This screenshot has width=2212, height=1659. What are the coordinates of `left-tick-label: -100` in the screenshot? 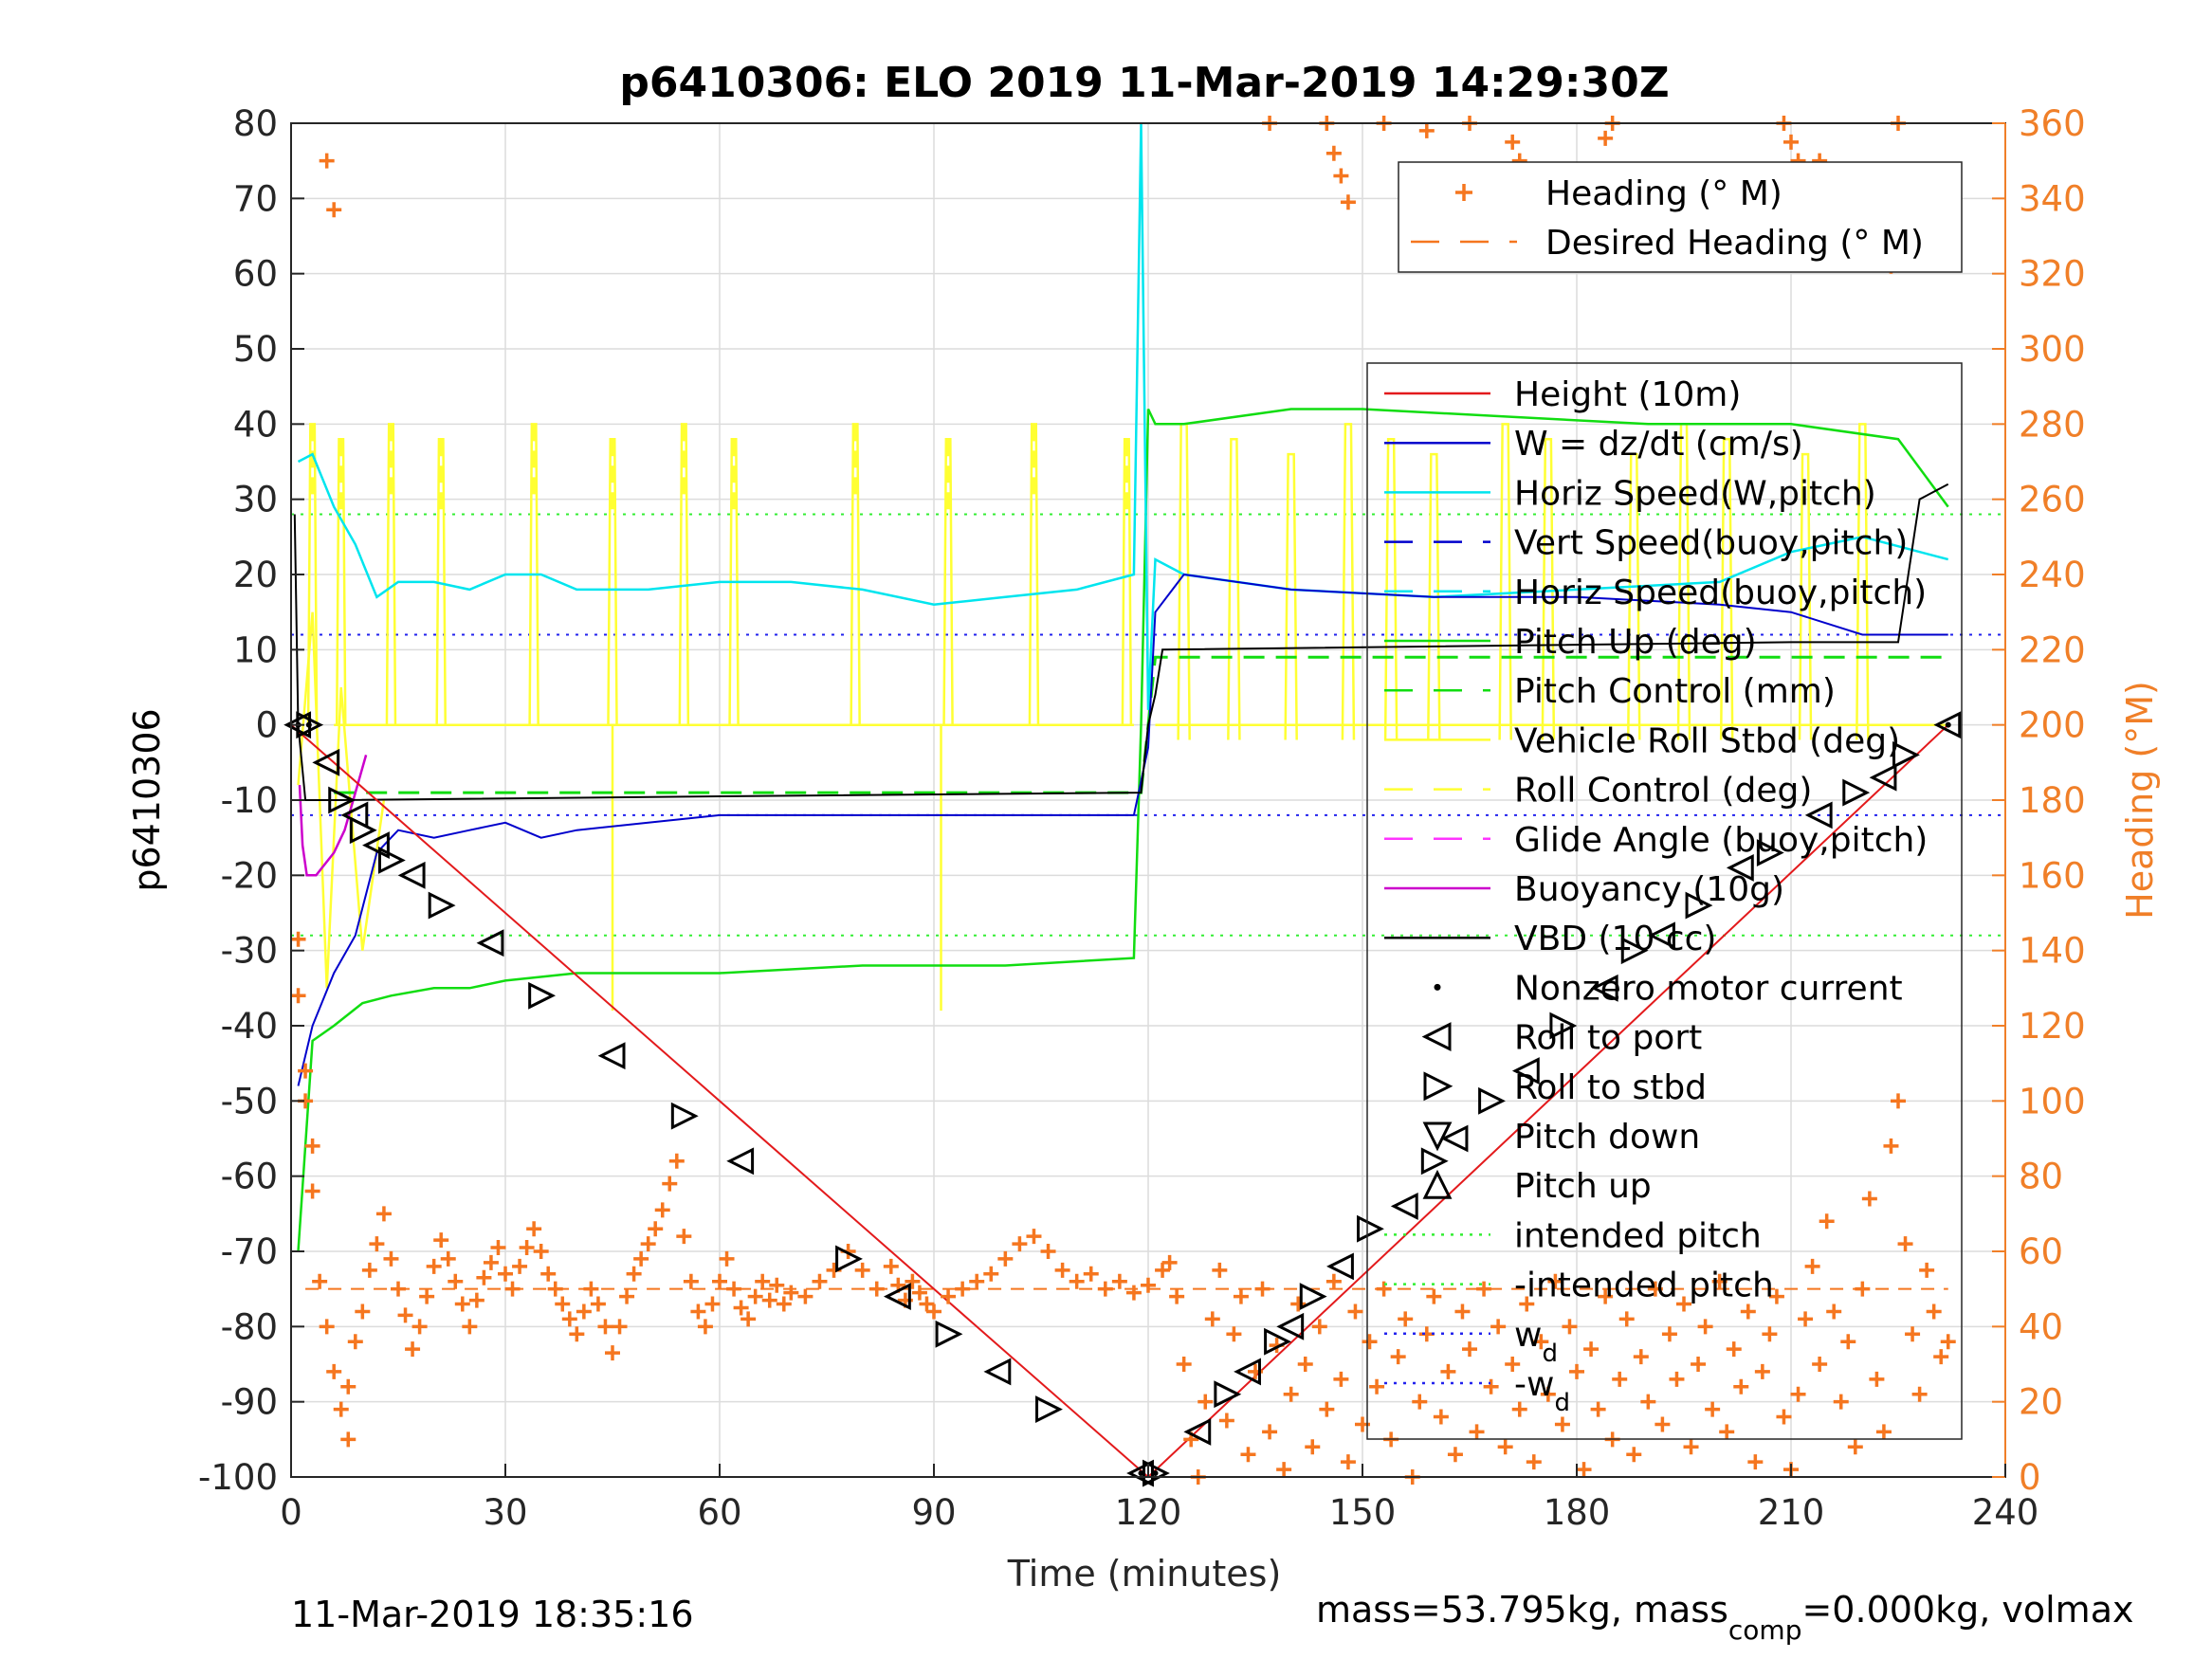 It's located at (238, 1477).